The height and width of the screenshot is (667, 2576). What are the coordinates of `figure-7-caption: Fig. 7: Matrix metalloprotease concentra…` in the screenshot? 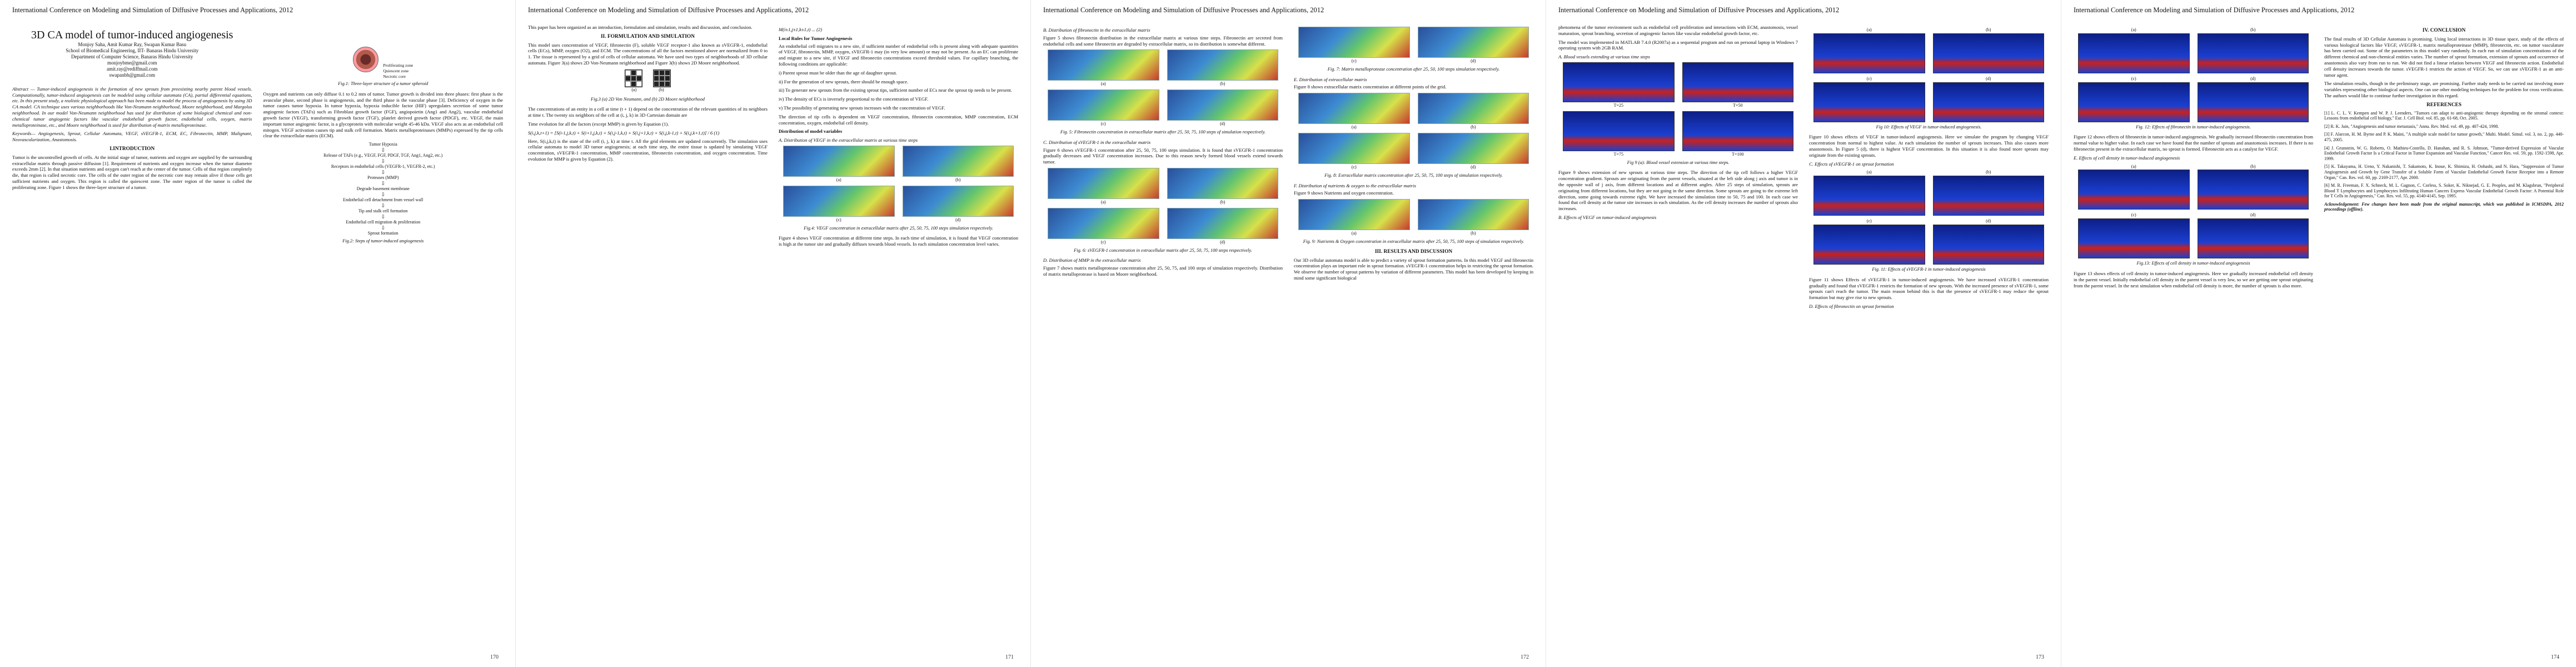 It's located at (1413, 69).